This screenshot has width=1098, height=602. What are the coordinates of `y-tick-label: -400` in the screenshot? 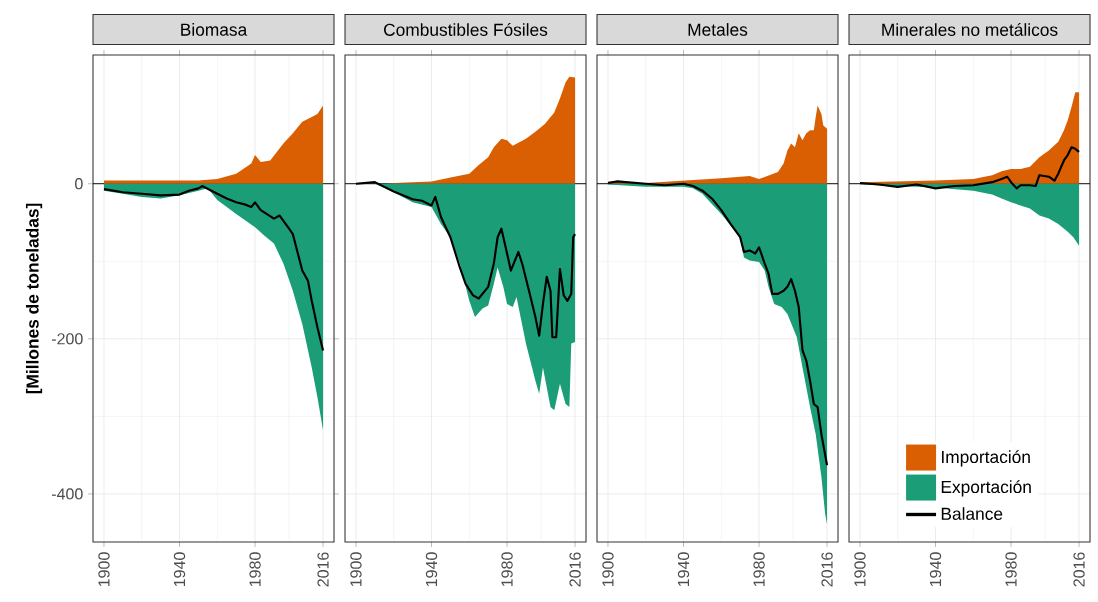 It's located at (67, 494).